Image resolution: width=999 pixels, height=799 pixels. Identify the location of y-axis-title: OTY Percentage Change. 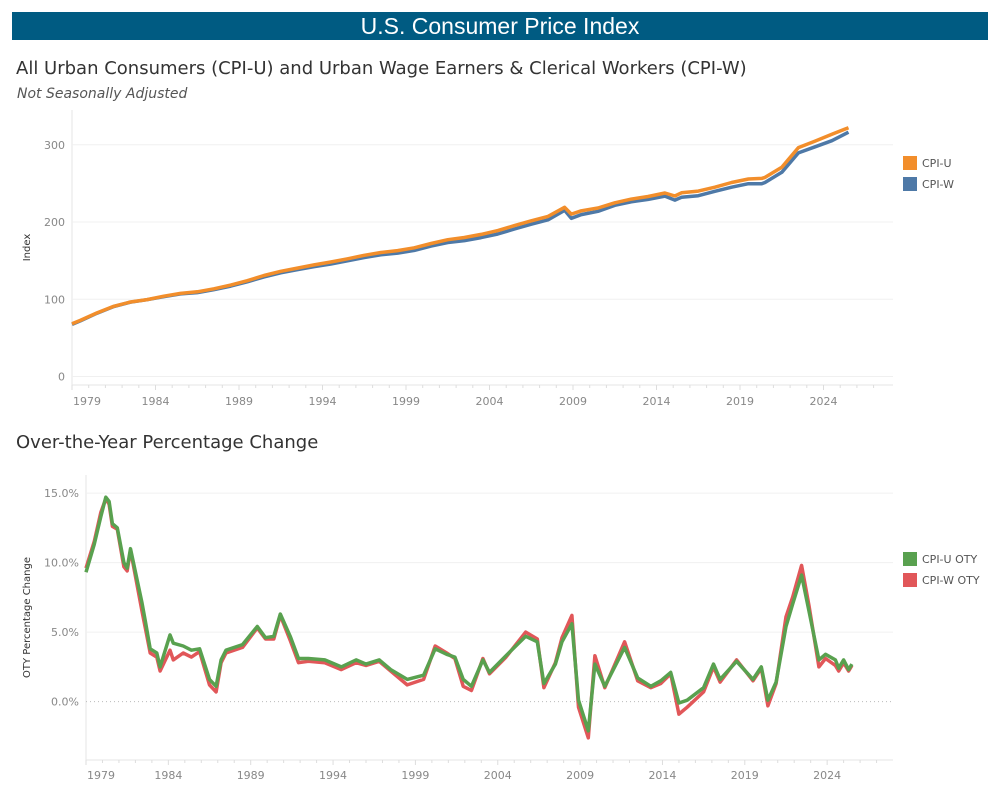
(27, 617).